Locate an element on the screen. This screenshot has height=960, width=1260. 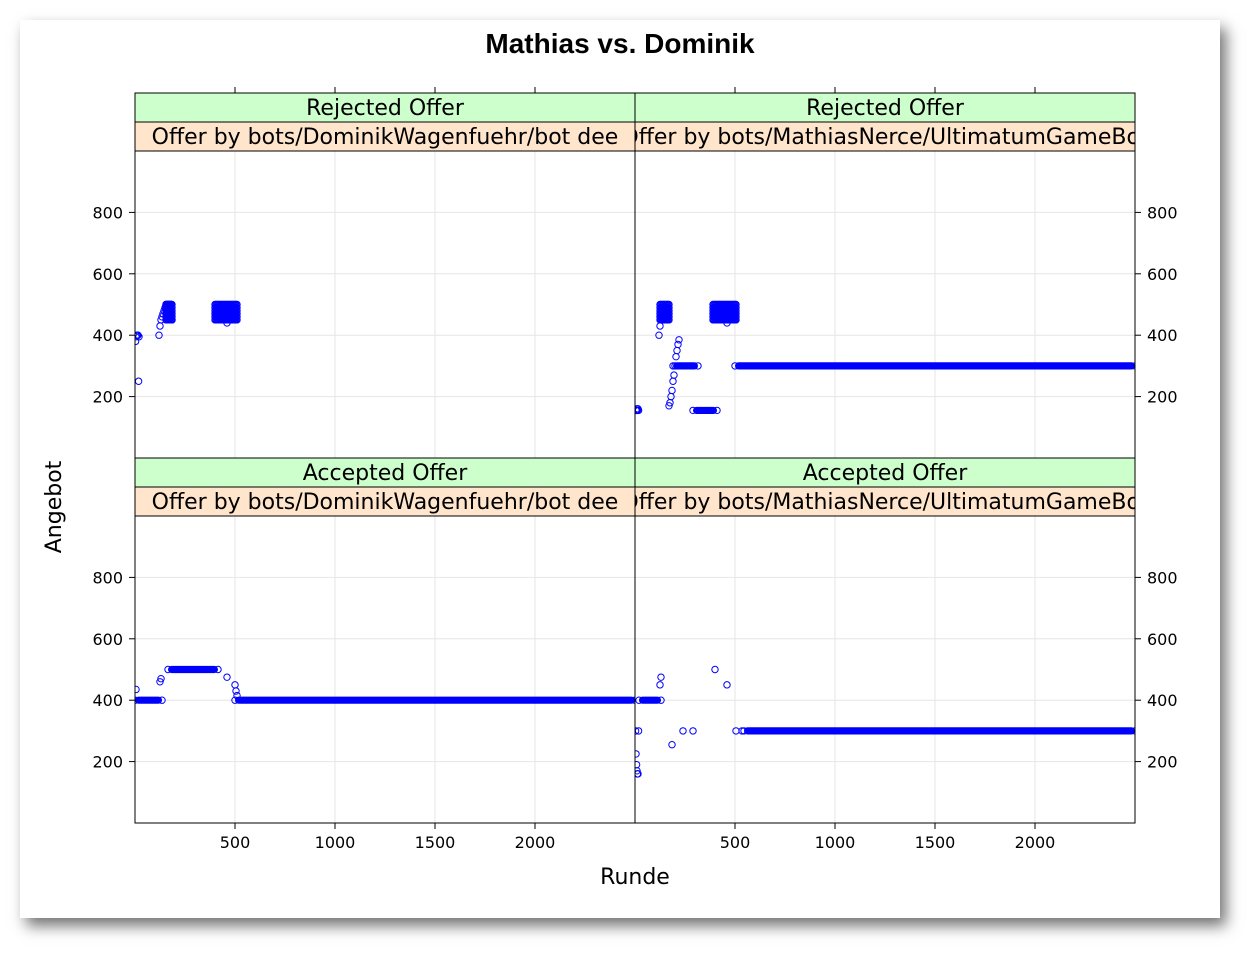
y-axis-title: Angebot is located at coordinates (54, 506).